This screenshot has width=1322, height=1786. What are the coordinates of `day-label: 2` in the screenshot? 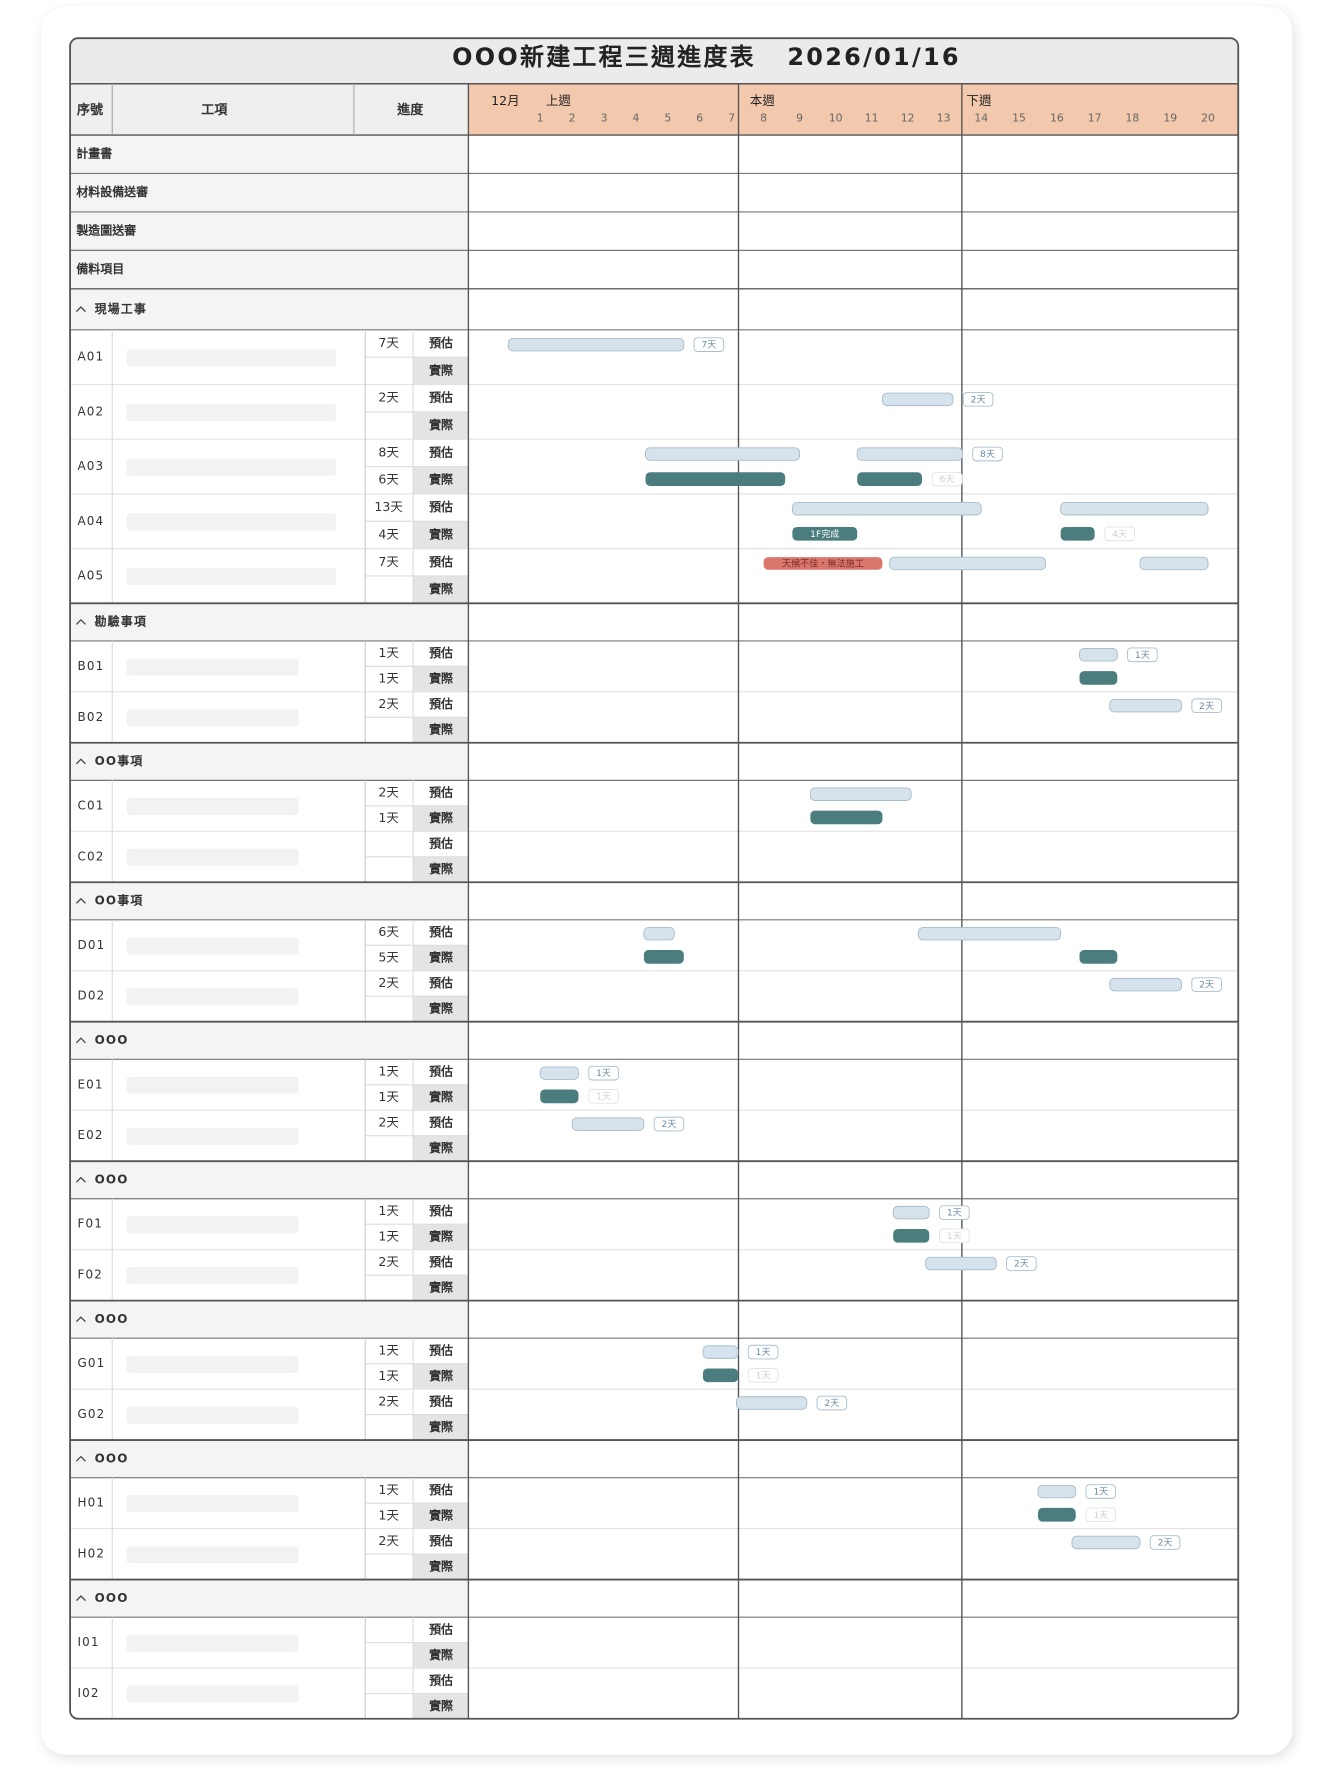 It's located at (572, 117).